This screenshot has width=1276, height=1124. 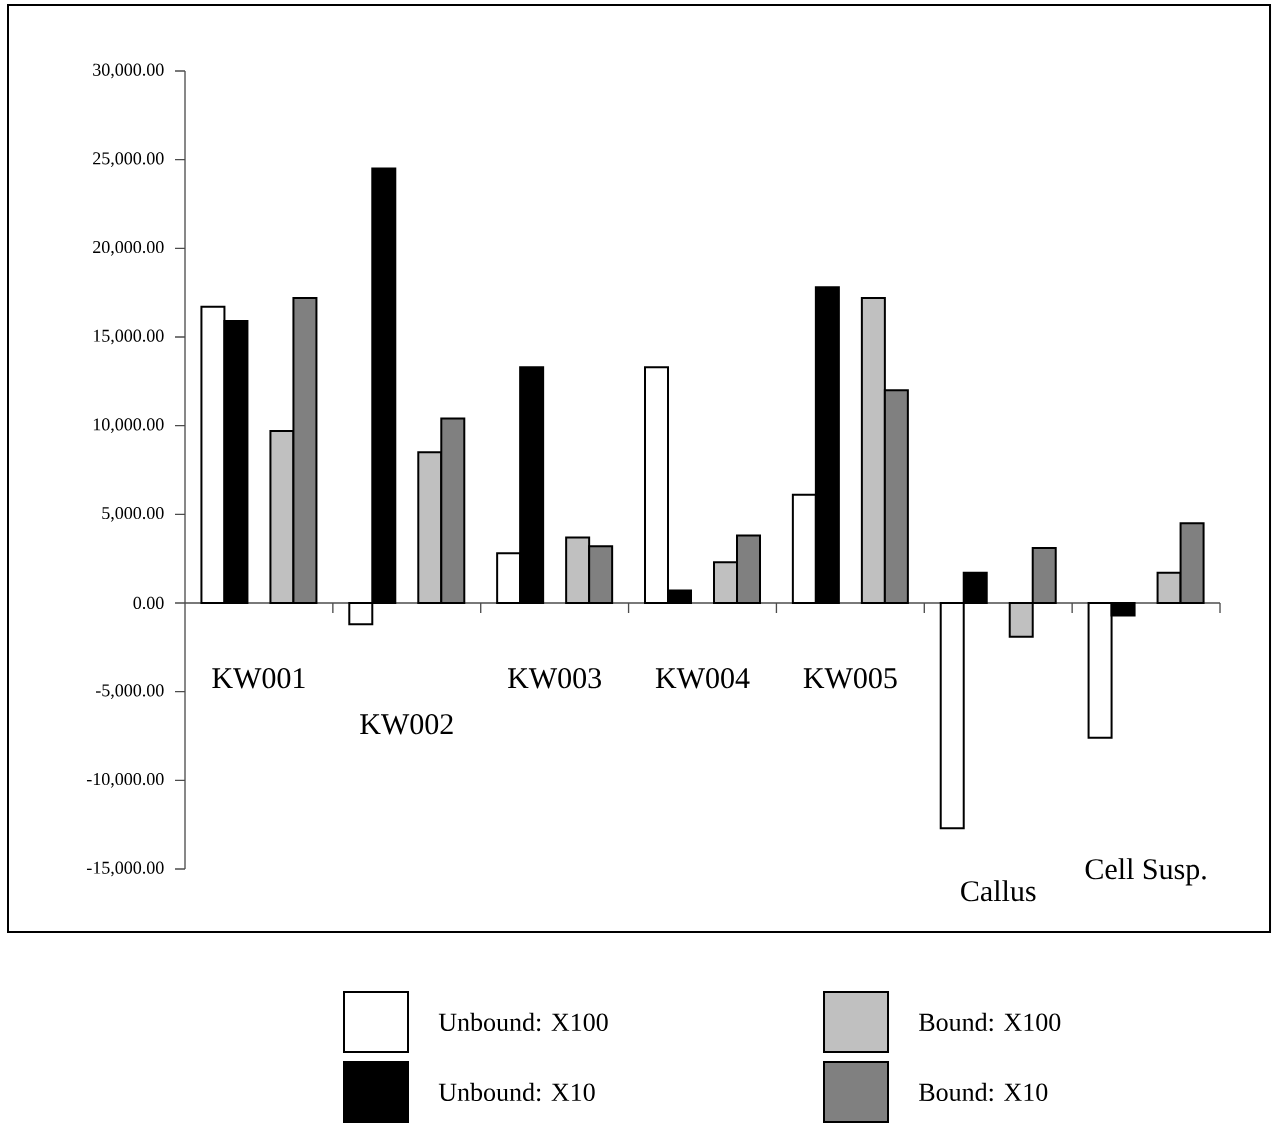 What do you see at coordinates (554, 678) in the screenshot?
I see `x-tick-label: KW003` at bounding box center [554, 678].